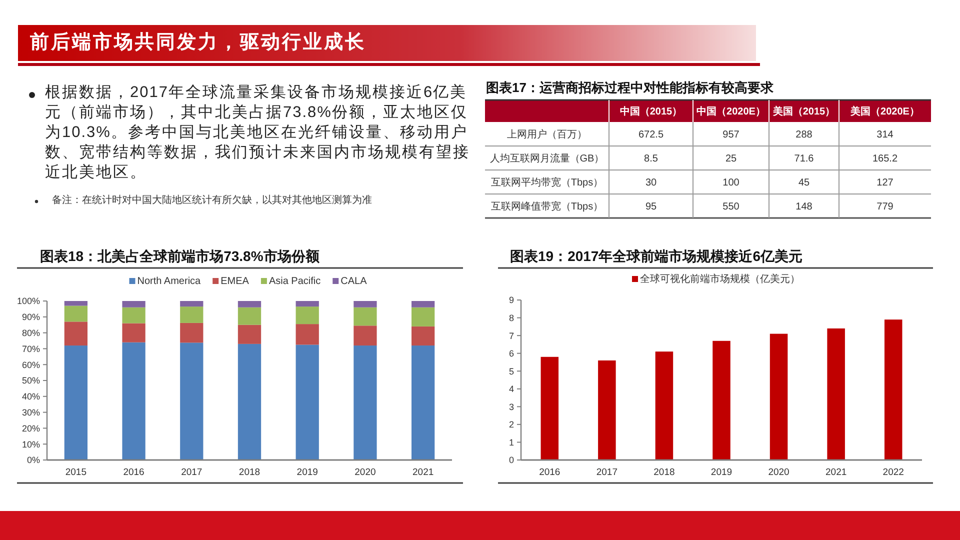  What do you see at coordinates (28, 301) in the screenshot?
I see `y-tick-label: 100%` at bounding box center [28, 301].